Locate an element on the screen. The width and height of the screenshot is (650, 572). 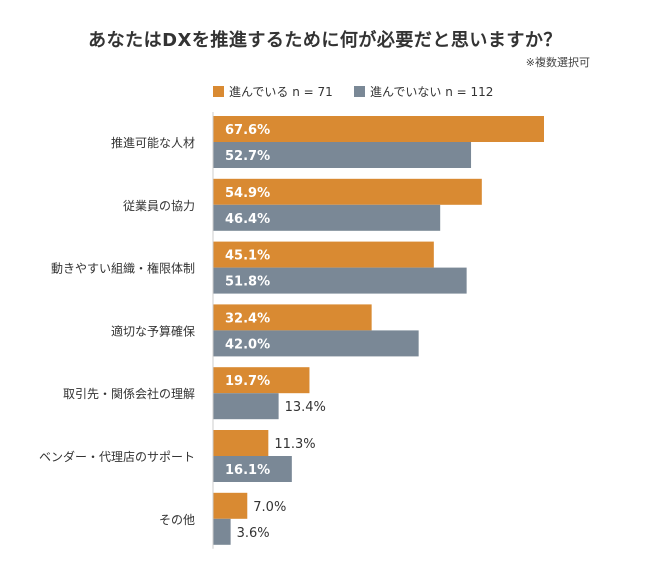
value-label: 51.8% is located at coordinates (247, 282).